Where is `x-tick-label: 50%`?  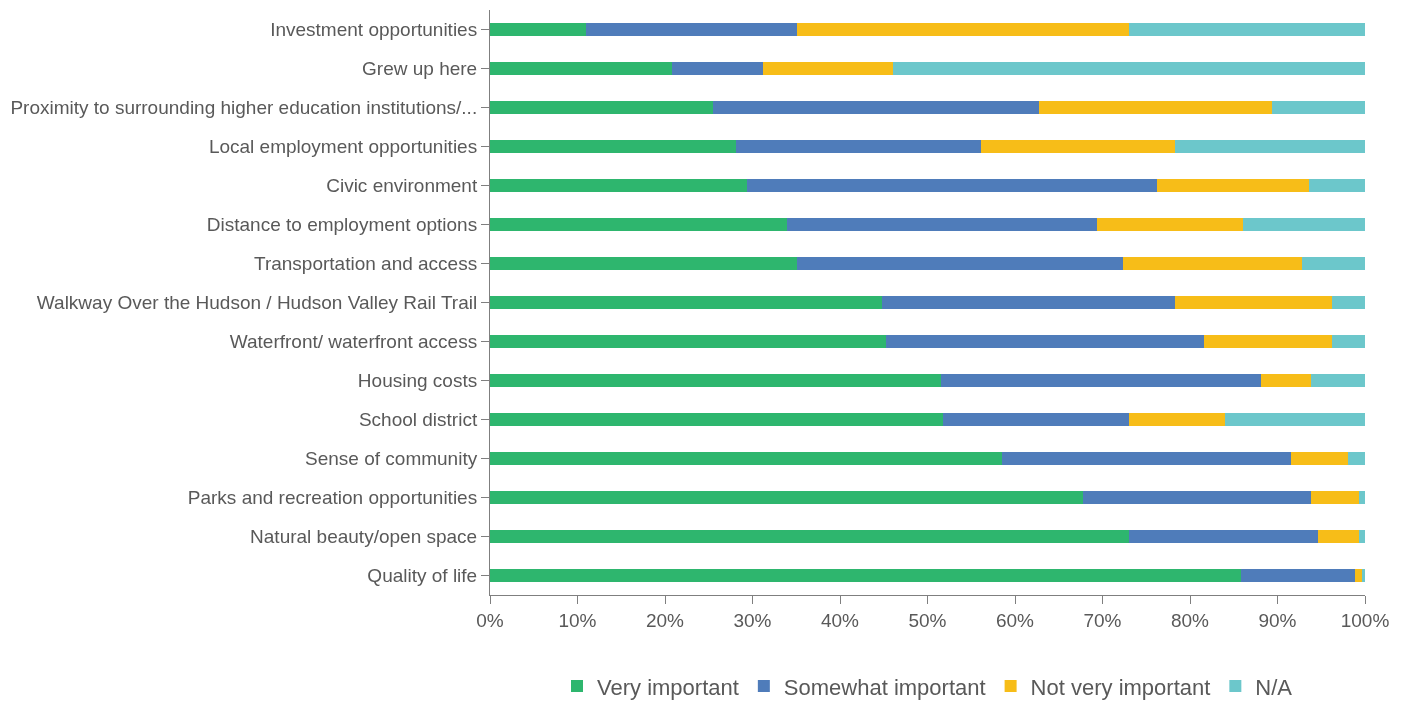
x-tick-label: 50% is located at coordinates (927, 620).